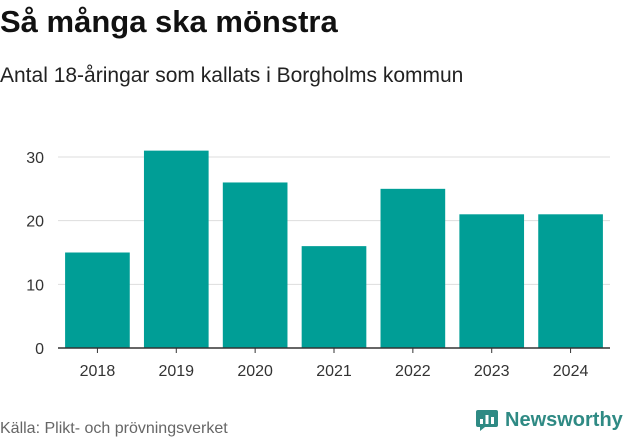 The width and height of the screenshot is (631, 439). I want to click on y-tick-label: 20, so click(35, 222).